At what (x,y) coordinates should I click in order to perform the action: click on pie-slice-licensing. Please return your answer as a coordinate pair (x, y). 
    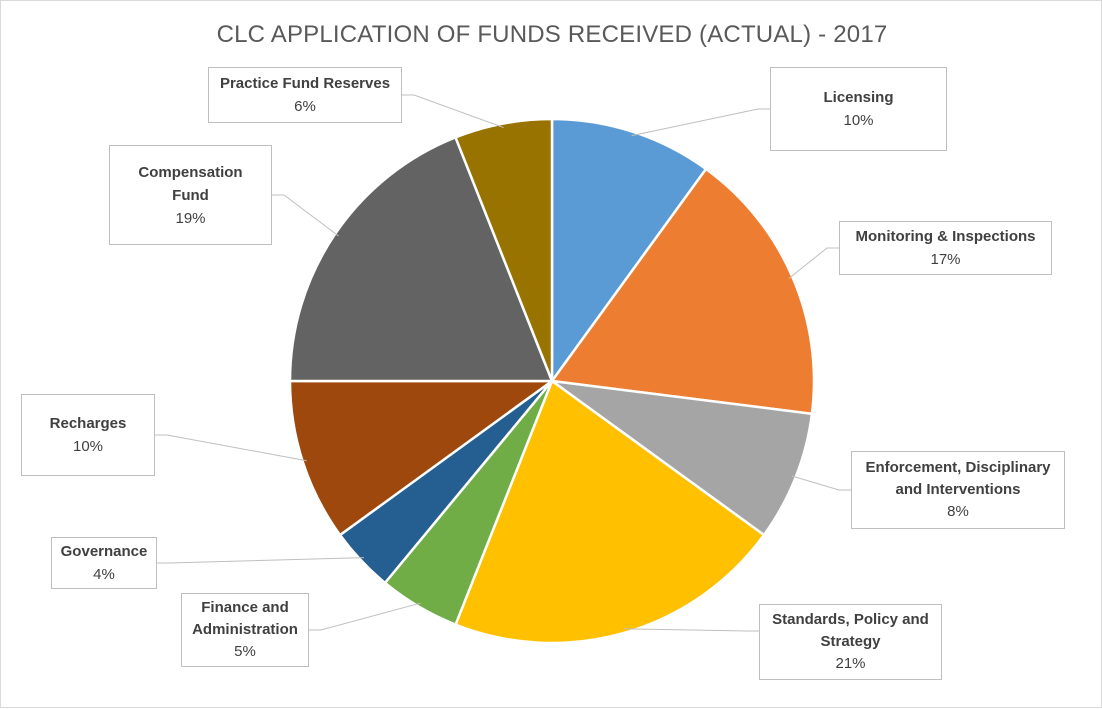
    Looking at the image, I should click on (629, 250).